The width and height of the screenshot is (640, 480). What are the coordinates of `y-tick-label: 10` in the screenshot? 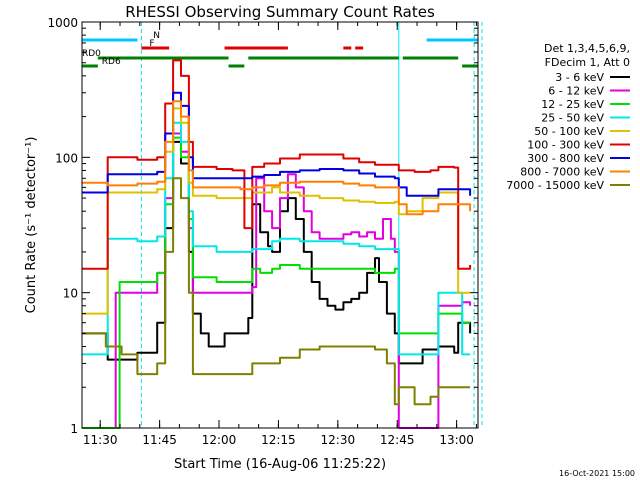 It's located at (70, 294).